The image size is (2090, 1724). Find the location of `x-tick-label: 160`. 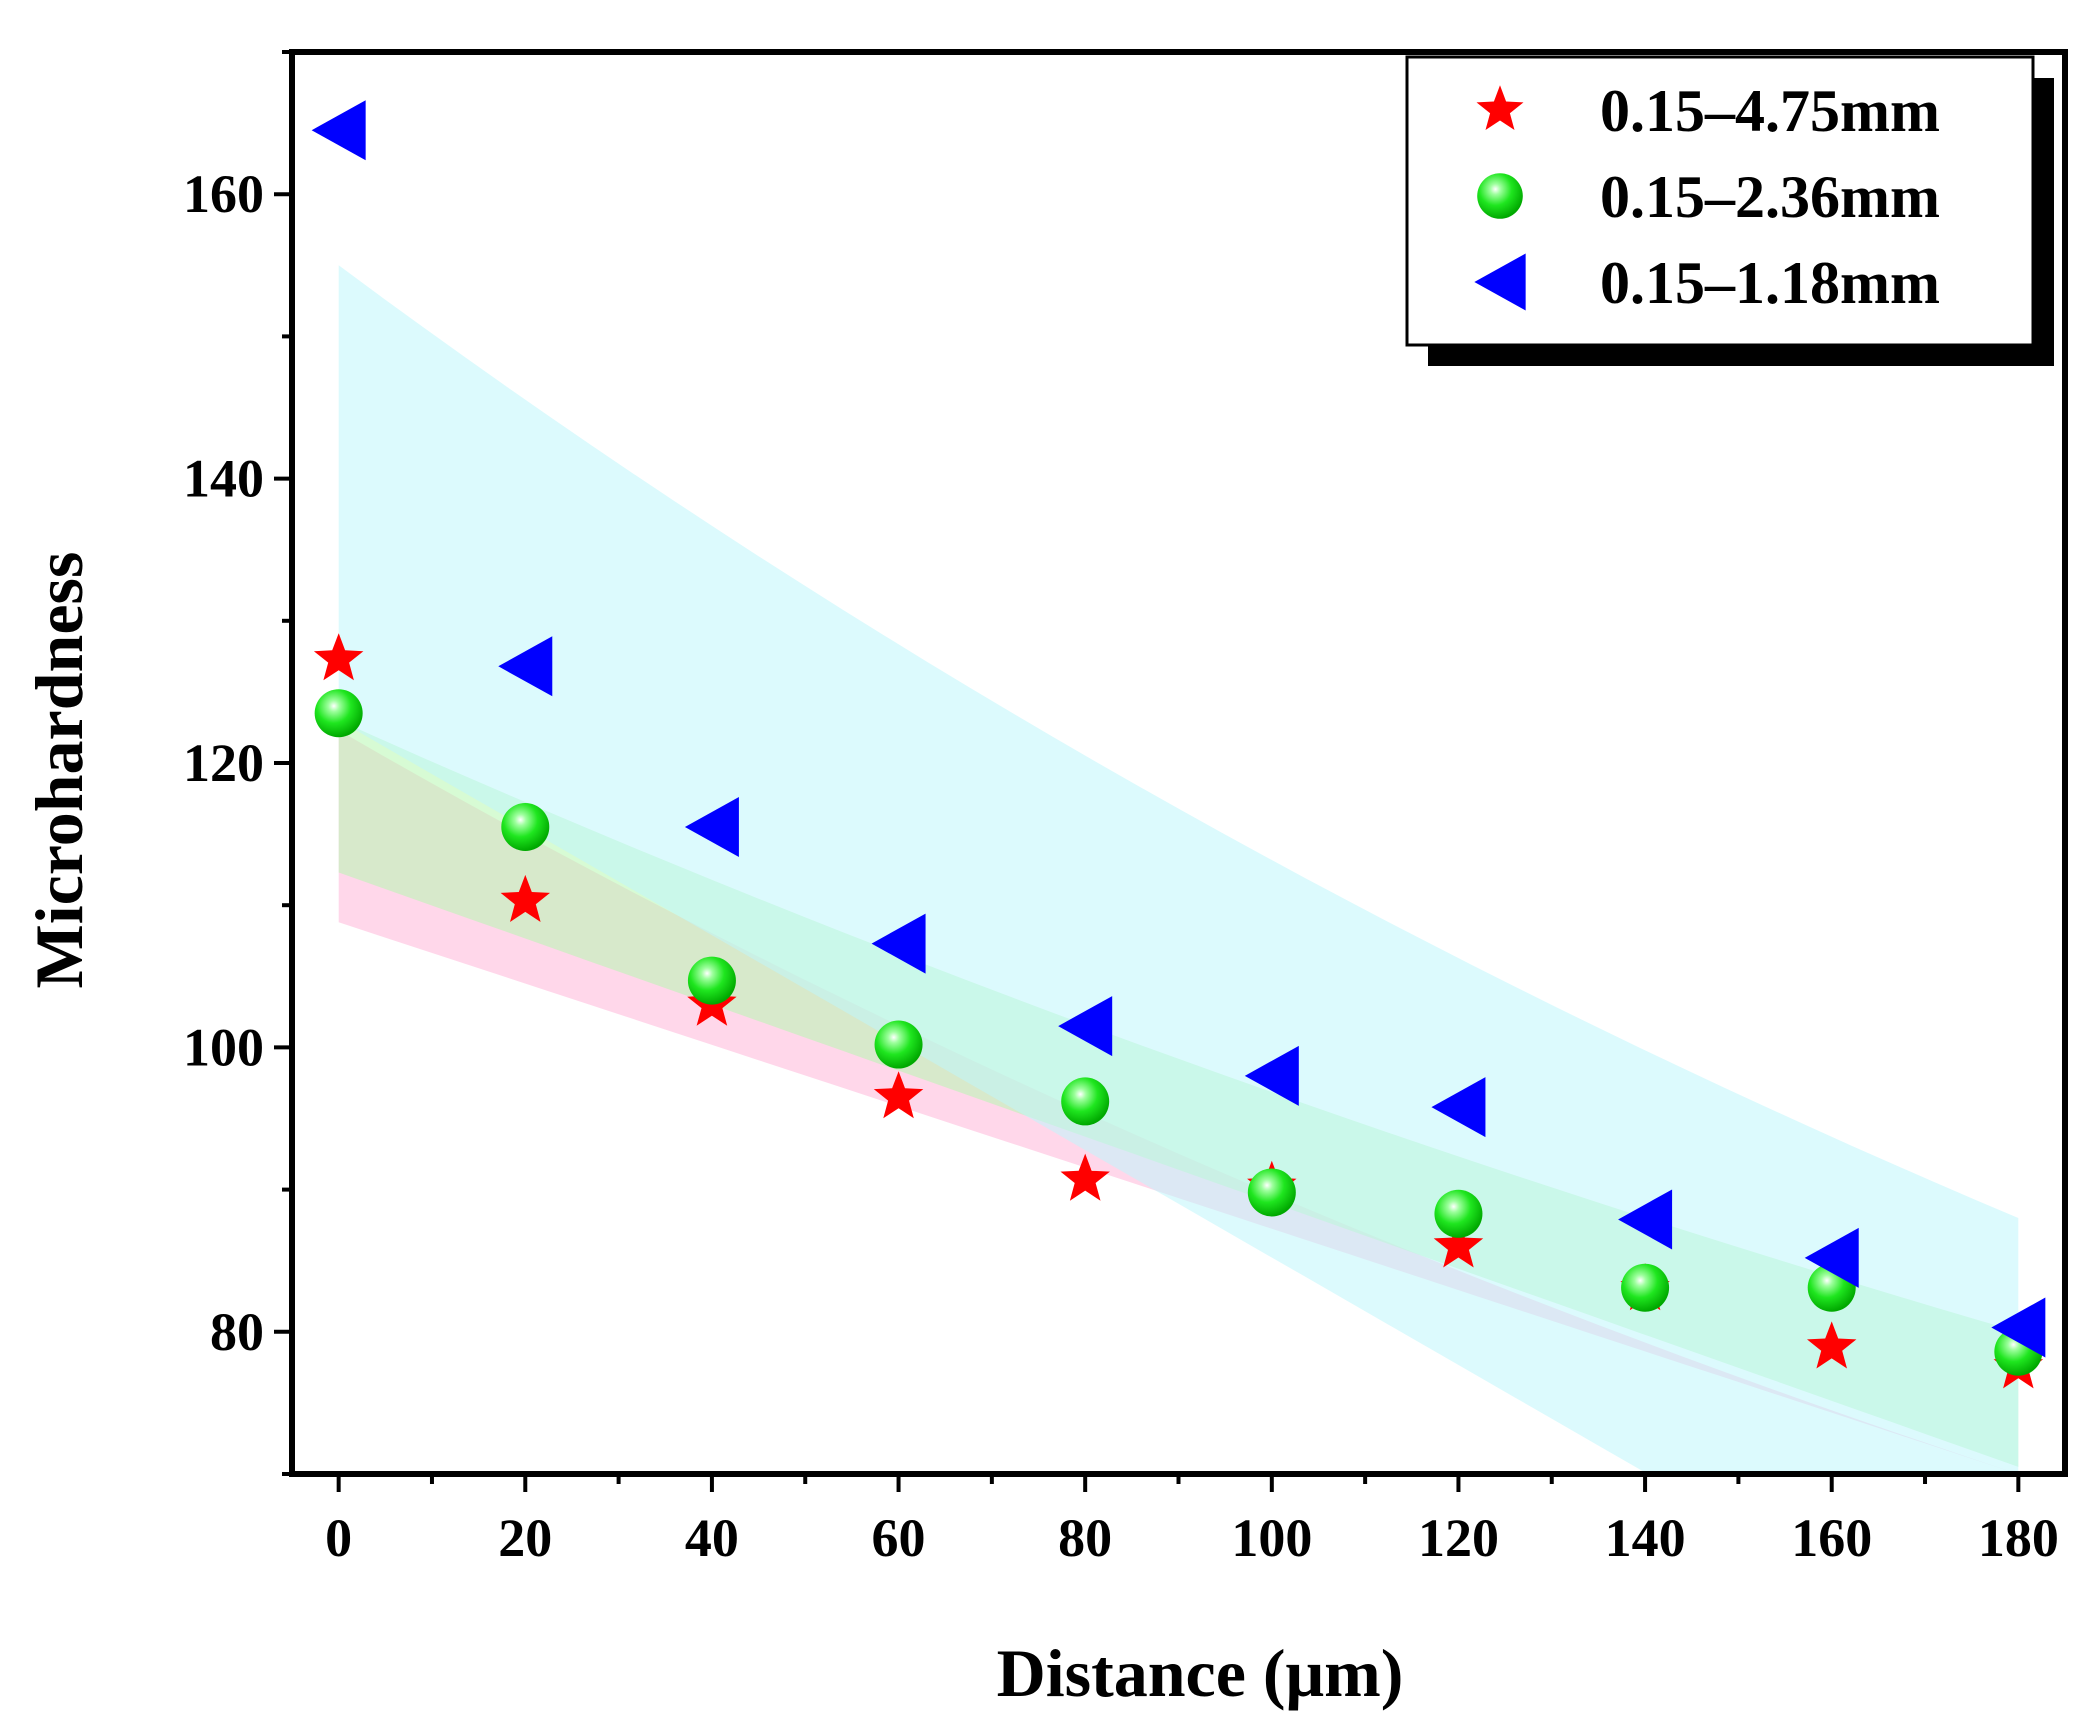

x-tick-label: 160 is located at coordinates (1831, 1538).